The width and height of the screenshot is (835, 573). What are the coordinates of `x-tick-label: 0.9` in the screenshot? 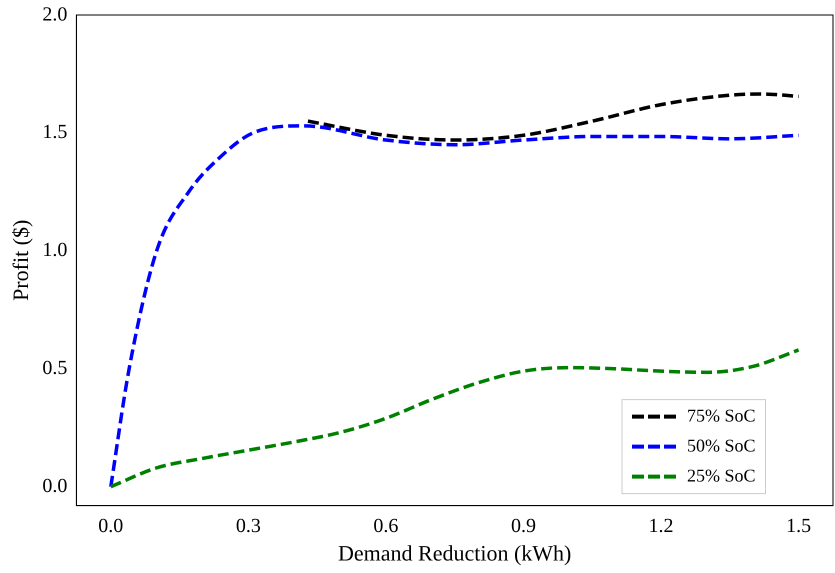 It's located at (523, 525).